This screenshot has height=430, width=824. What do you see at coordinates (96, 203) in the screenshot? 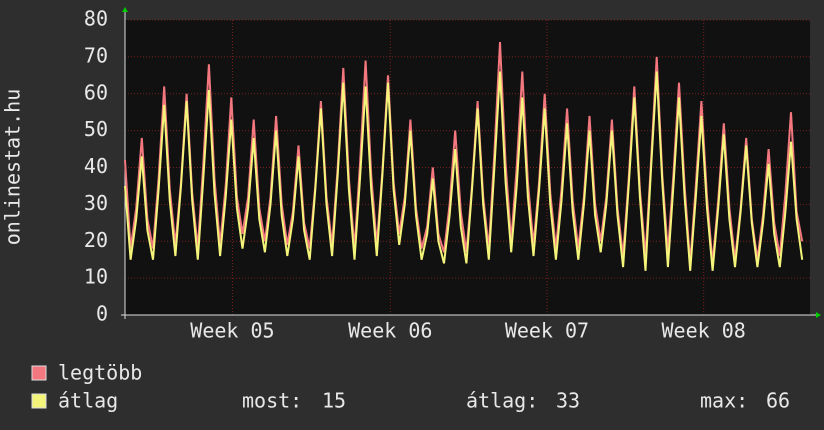
I see `y-tick-label: 30` at bounding box center [96, 203].